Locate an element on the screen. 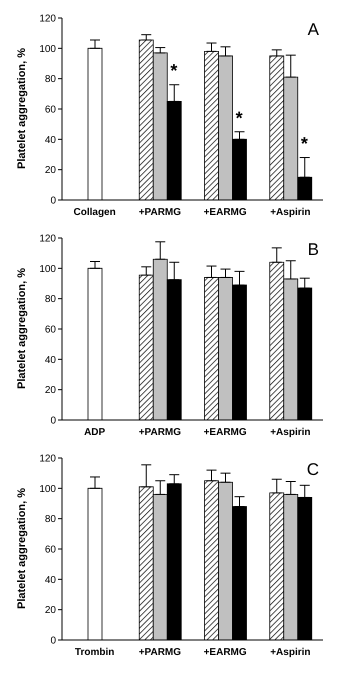  x-tick-label: ADP is located at coordinates (95, 432).